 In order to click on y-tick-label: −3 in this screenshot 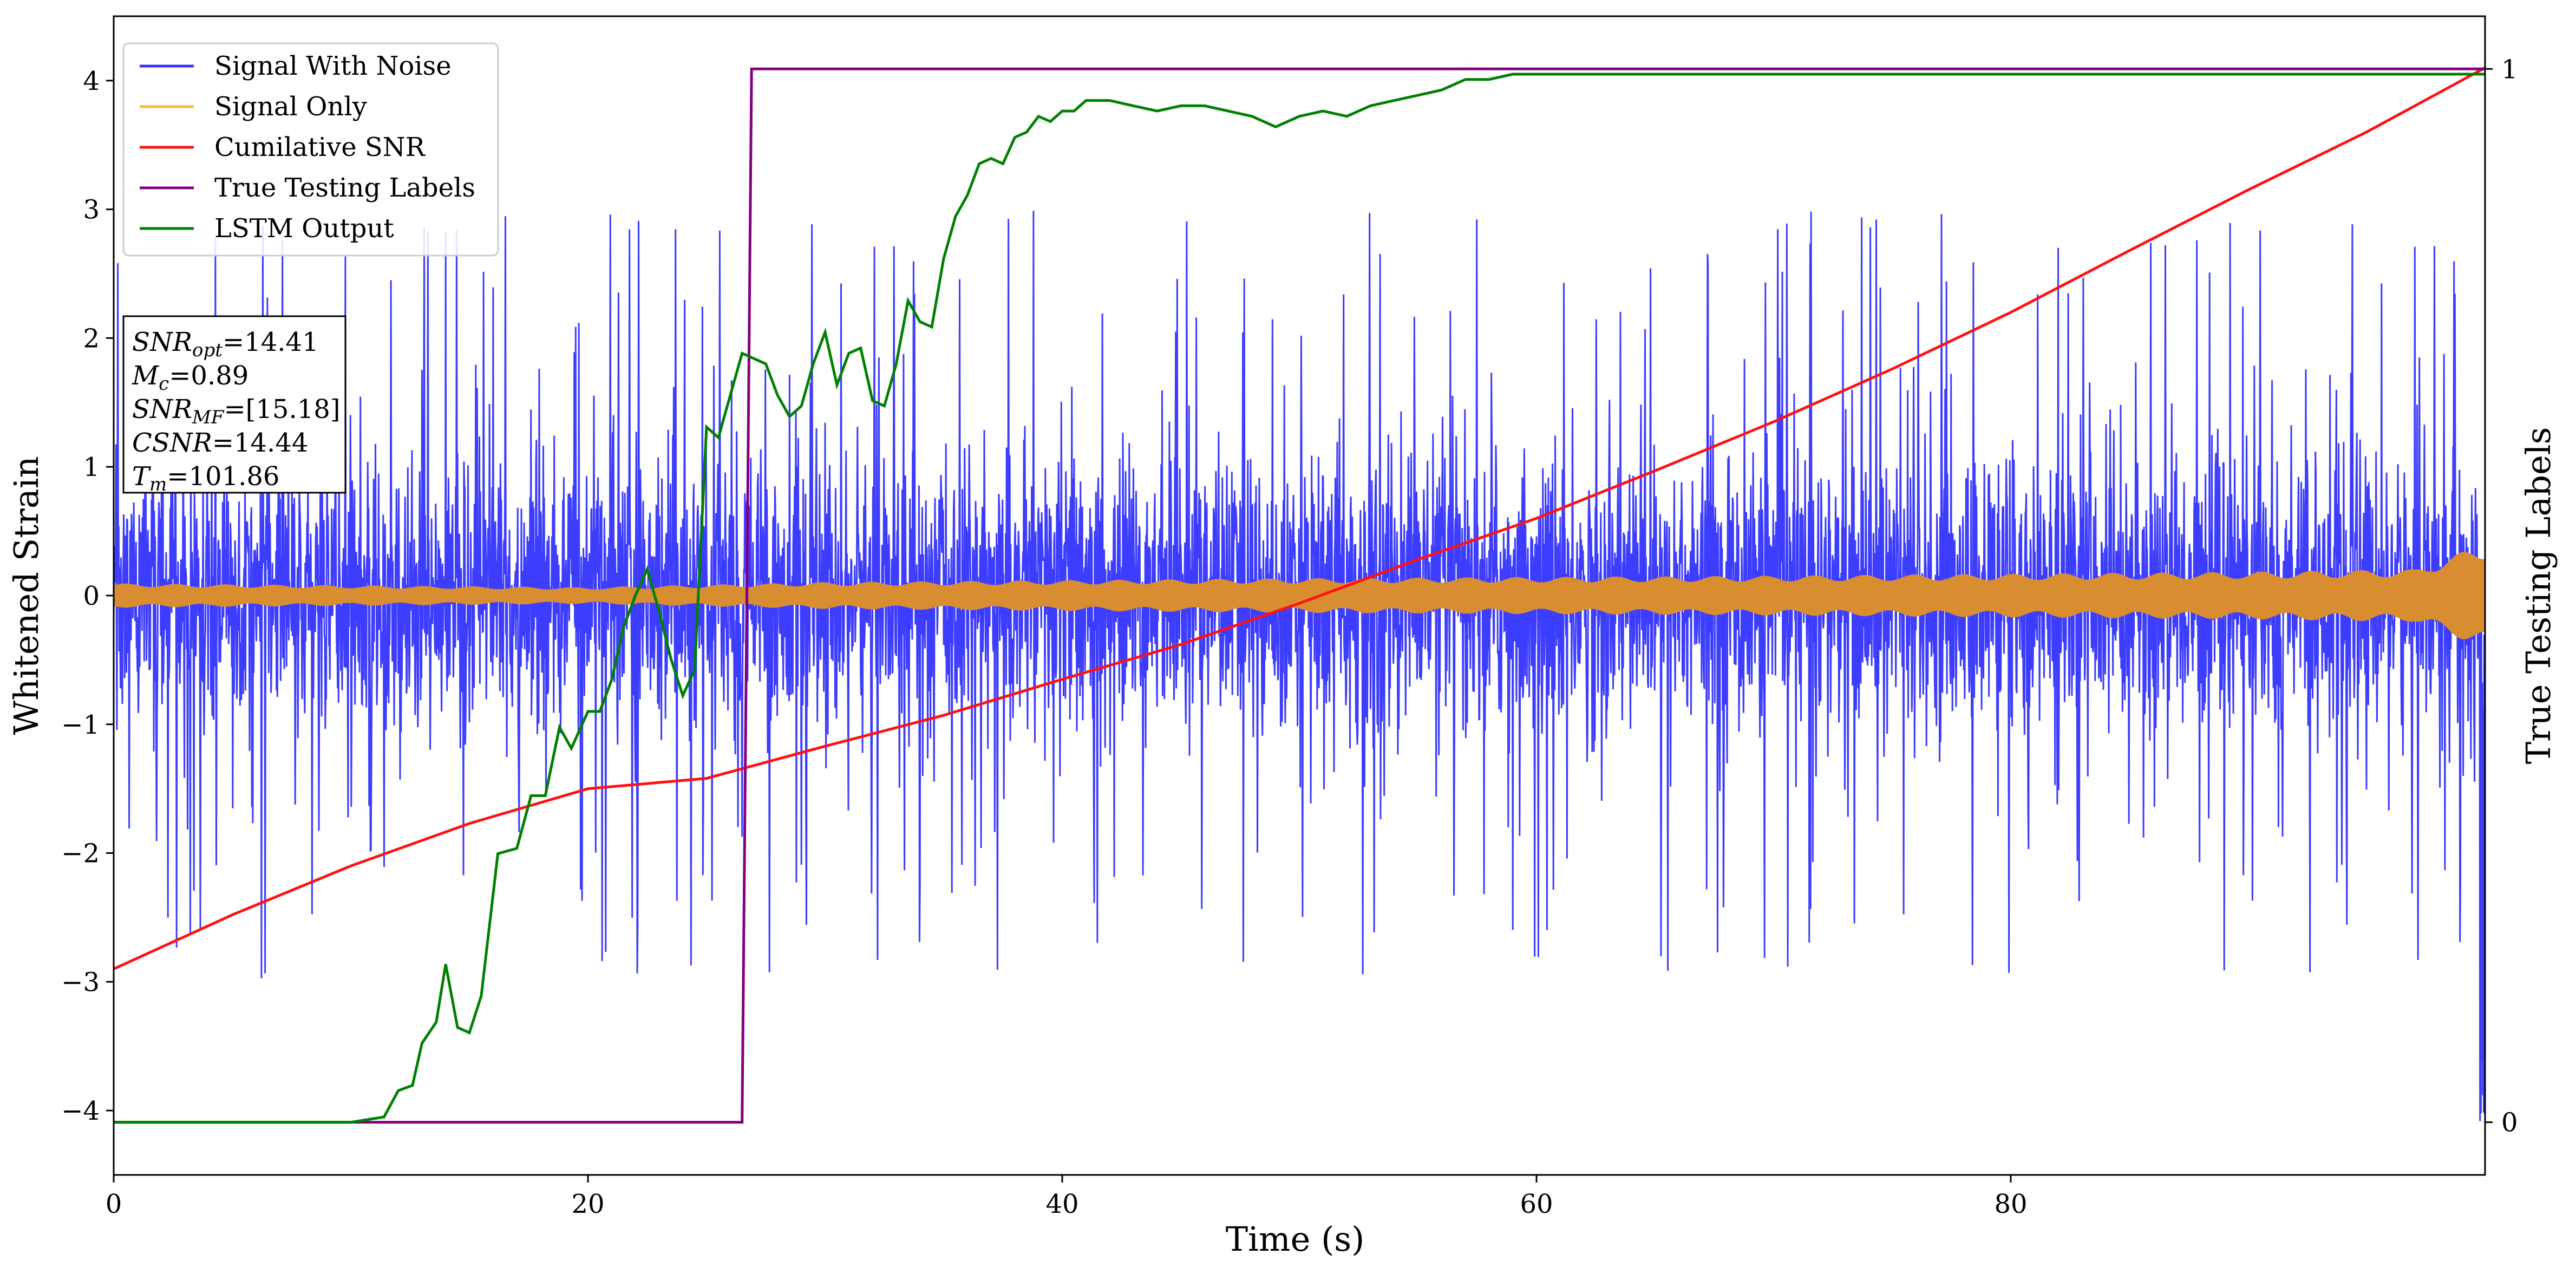, I will do `click(80, 982)`.